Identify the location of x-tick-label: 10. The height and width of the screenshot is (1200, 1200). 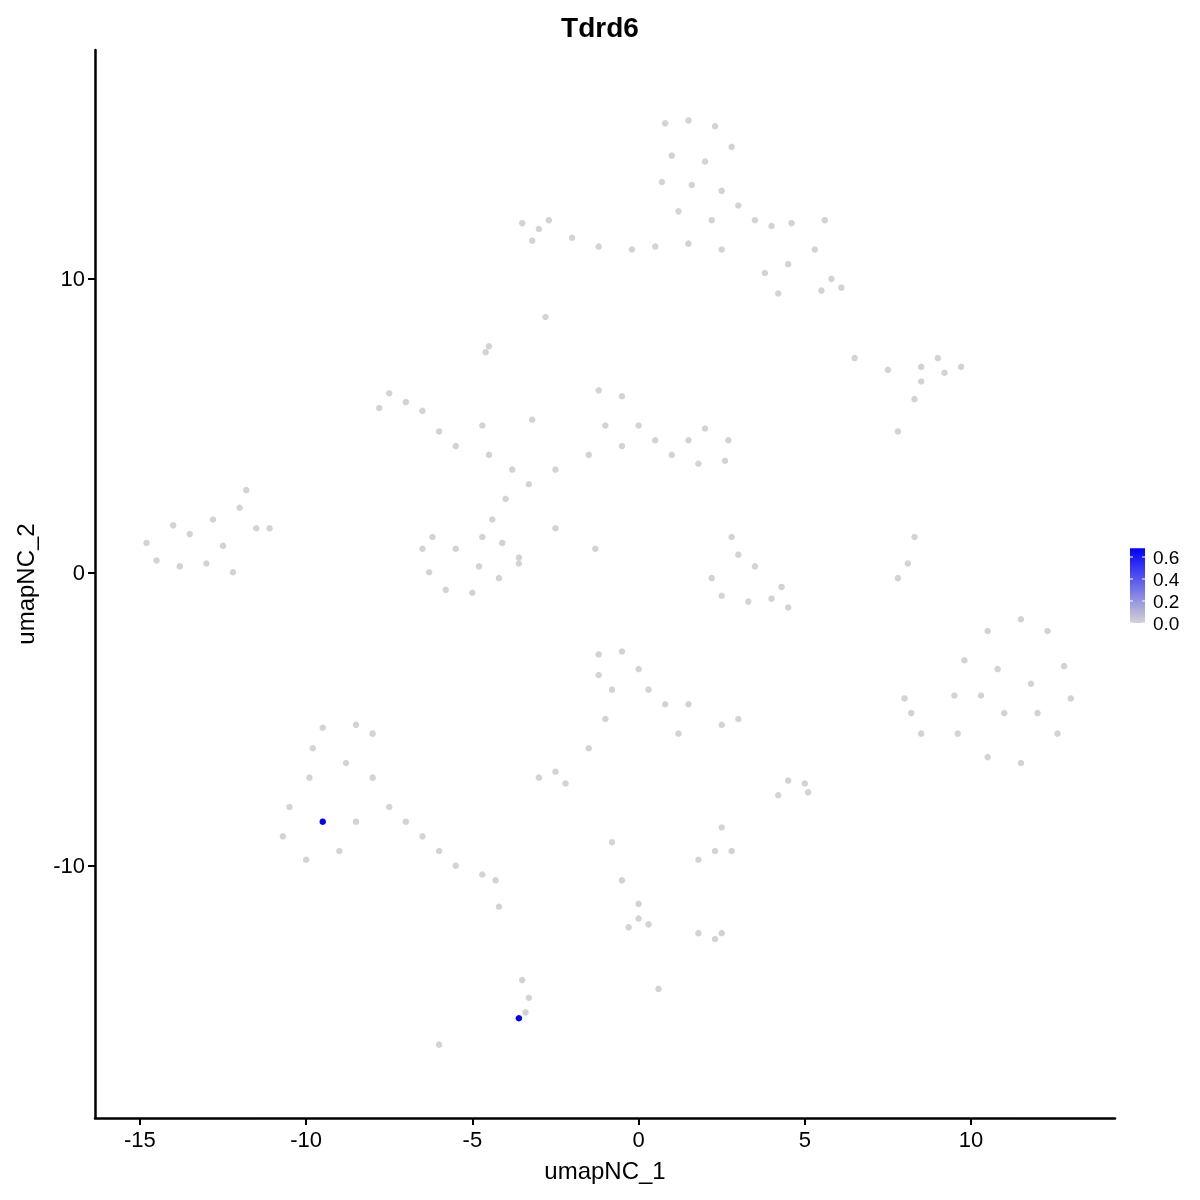
(971, 1139).